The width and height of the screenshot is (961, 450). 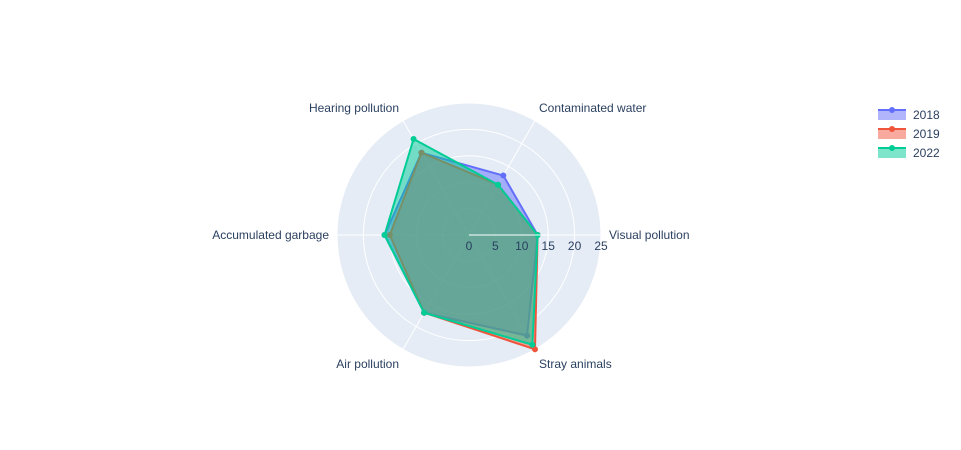 I want to click on series-layer, so click(x=461, y=244).